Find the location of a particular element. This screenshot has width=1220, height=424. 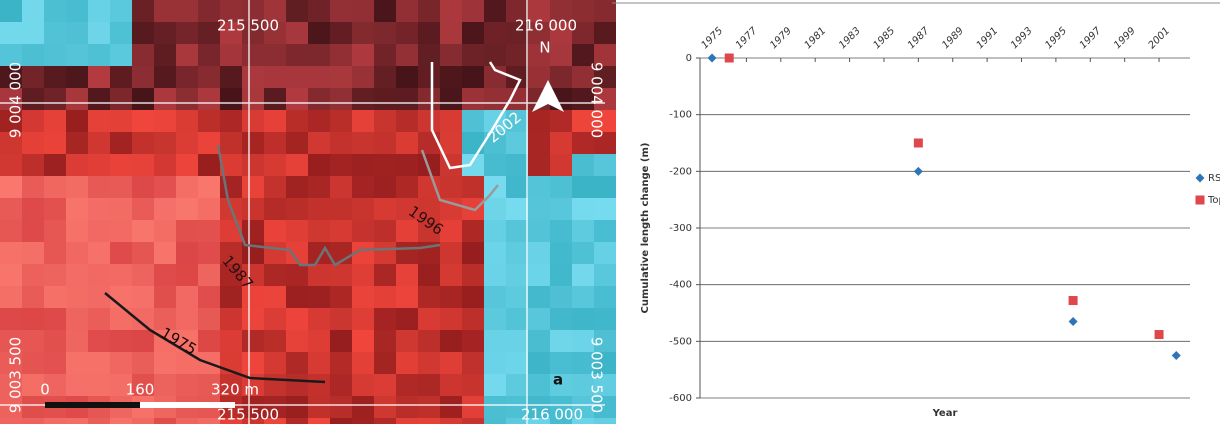

legend-marker is located at coordinates (1200, 178).